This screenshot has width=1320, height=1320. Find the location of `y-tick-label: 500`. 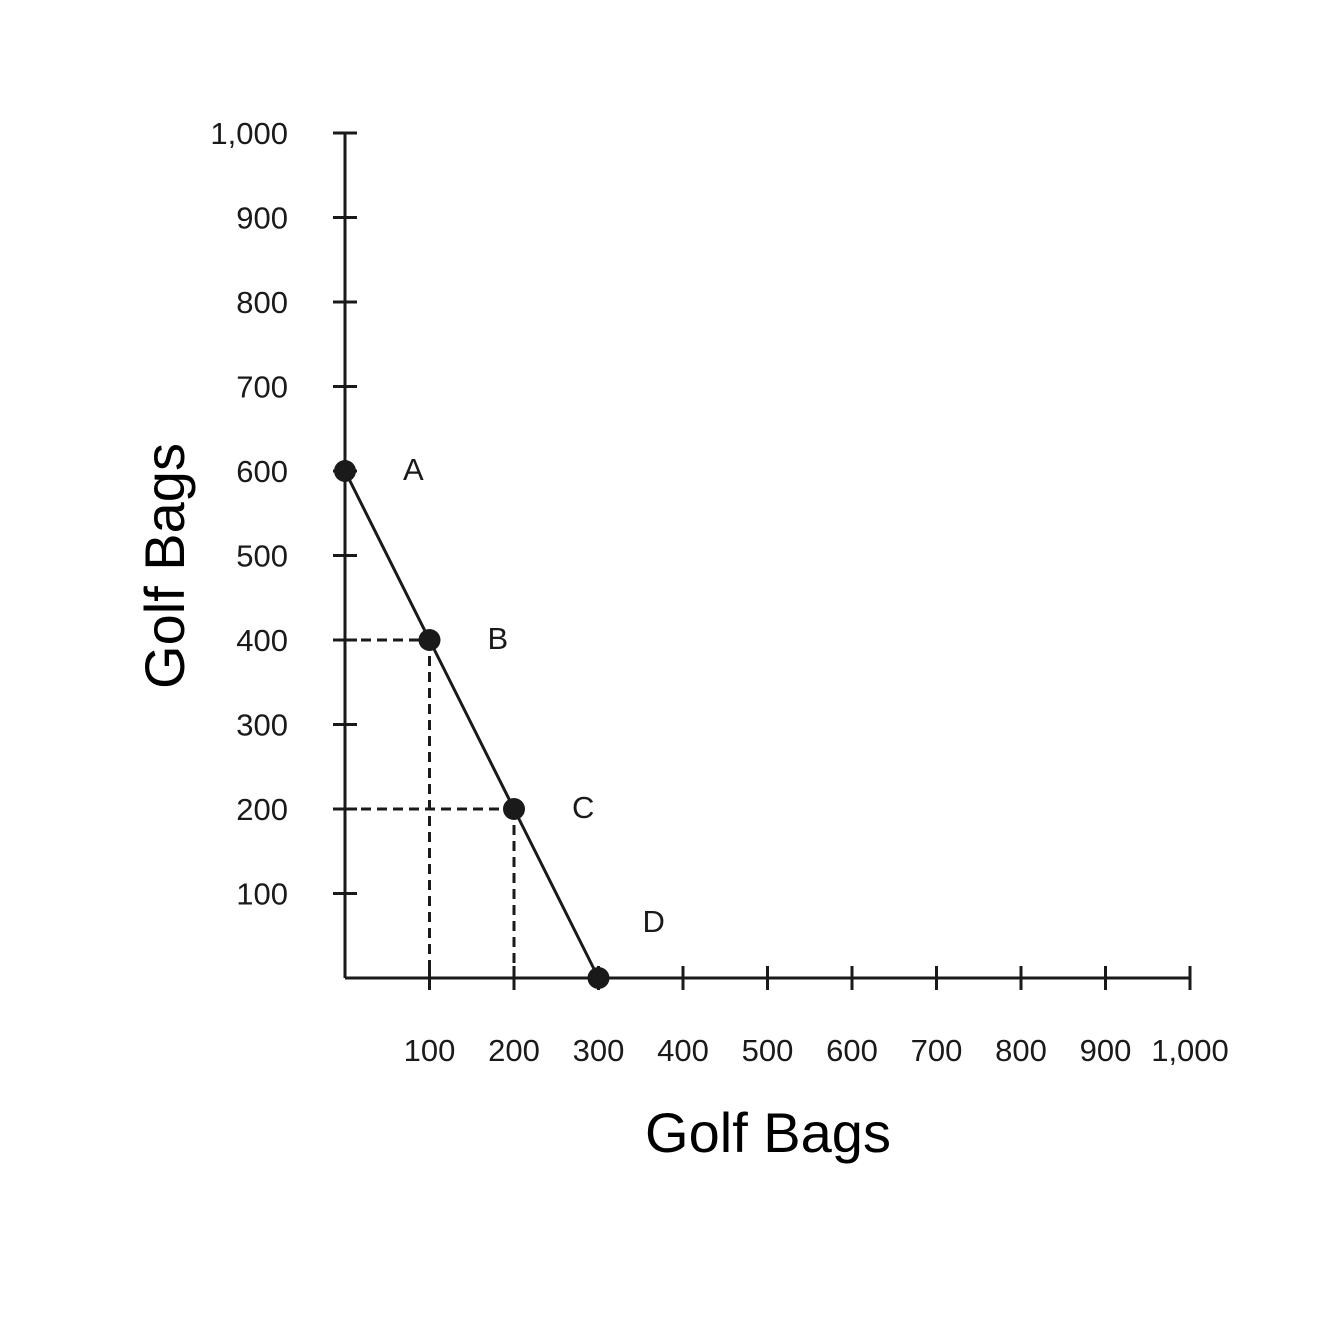

y-tick-label: 500 is located at coordinates (262, 556).